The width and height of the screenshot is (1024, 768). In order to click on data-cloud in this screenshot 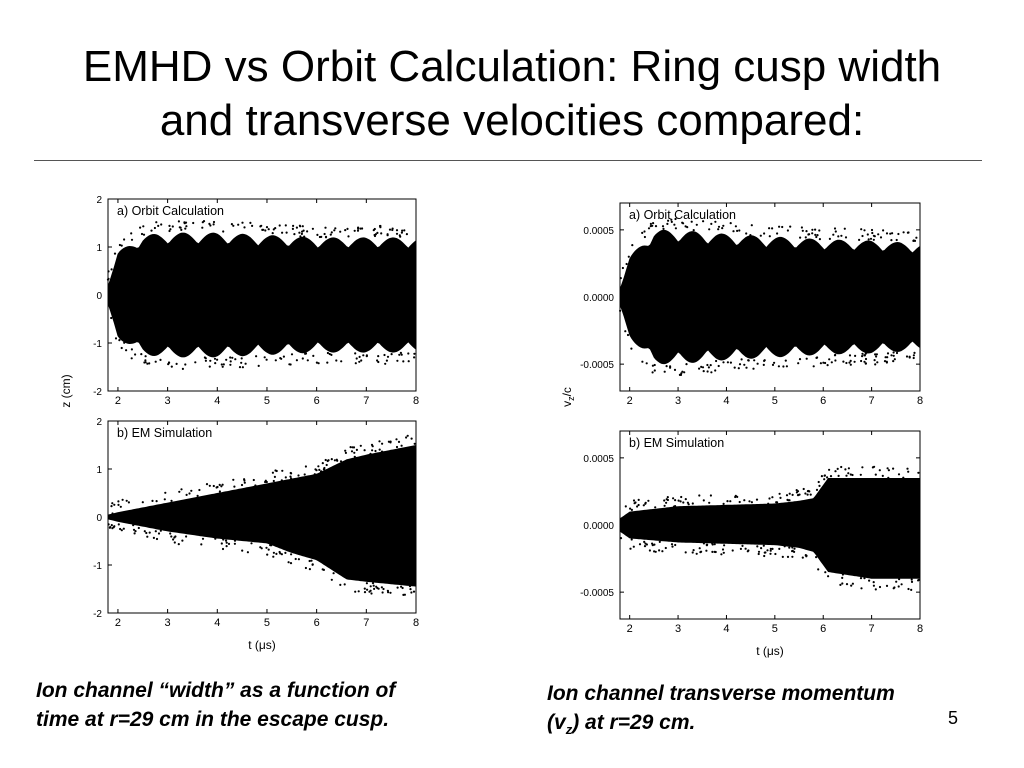, I will do `click(770, 297)`.